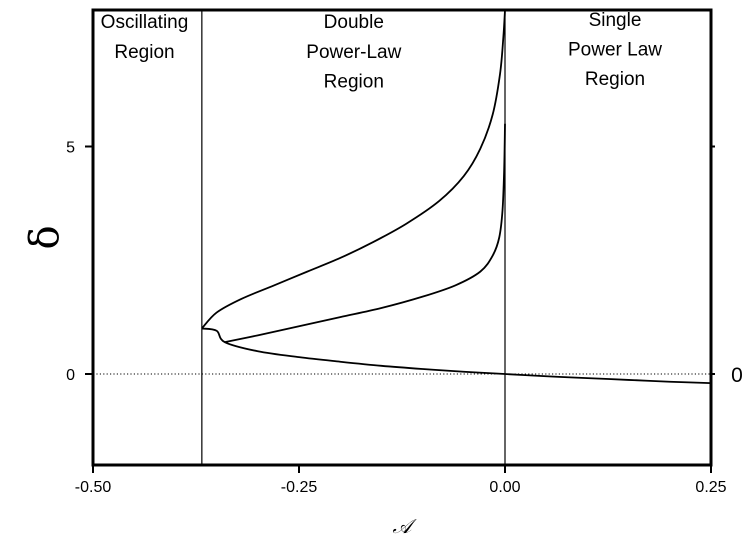 Image resolution: width=749 pixels, height=542 pixels. Describe the element at coordinates (615, 79) in the screenshot. I see `region-label-2-line-2: Region` at that location.